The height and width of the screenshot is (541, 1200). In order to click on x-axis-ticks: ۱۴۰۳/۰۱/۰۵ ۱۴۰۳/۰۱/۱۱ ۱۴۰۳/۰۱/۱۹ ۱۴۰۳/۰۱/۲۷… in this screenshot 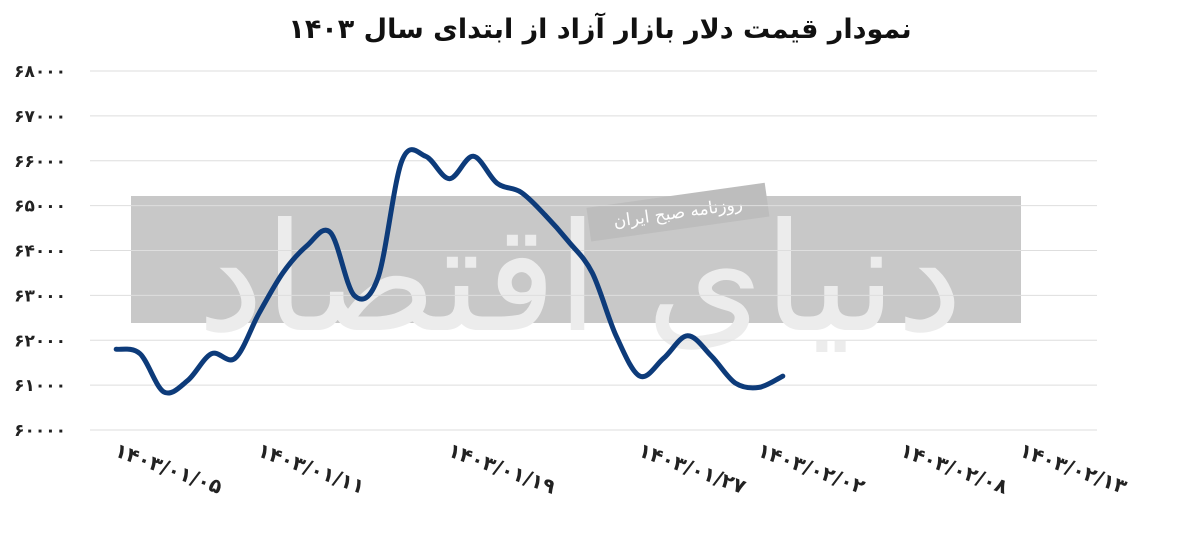, I will do `click(621, 468)`.